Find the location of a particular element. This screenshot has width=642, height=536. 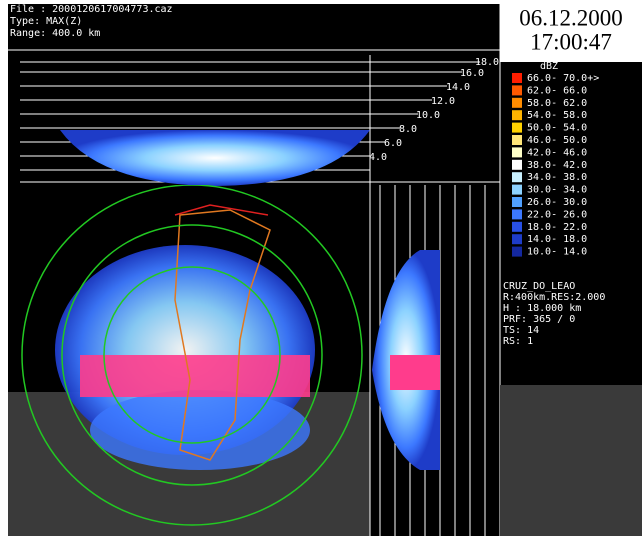

legend-unit: dBZ is located at coordinates (549, 66).